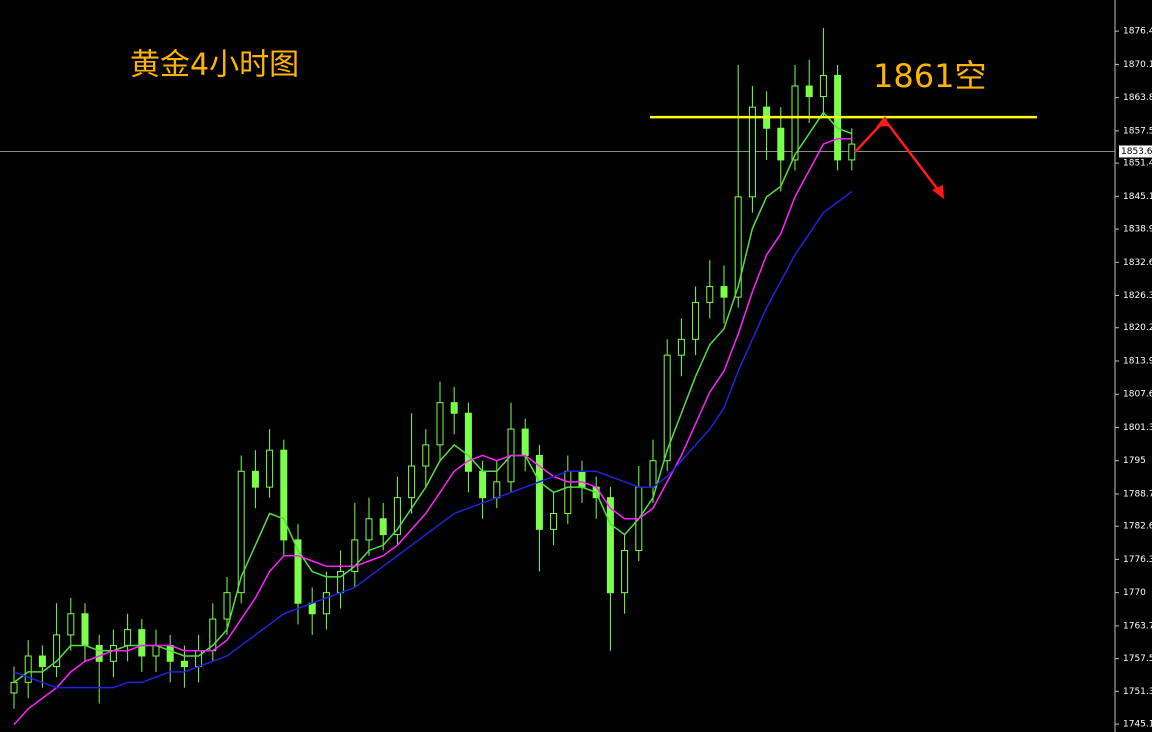  I want to click on y-tick-label: 1801.3, so click(1137, 428).